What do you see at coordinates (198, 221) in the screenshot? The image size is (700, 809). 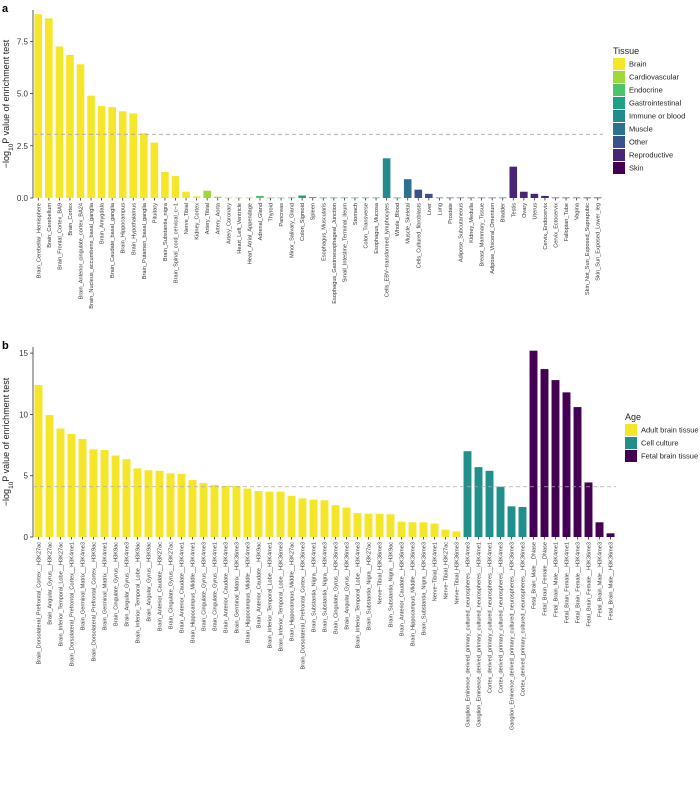 I see `x-tick-label: Kidney_Cortex` at bounding box center [198, 221].